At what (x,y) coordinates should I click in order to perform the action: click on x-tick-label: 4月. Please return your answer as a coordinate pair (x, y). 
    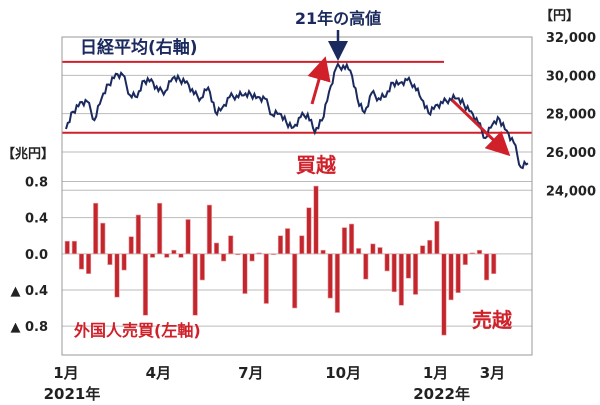
    Looking at the image, I should click on (158, 373).